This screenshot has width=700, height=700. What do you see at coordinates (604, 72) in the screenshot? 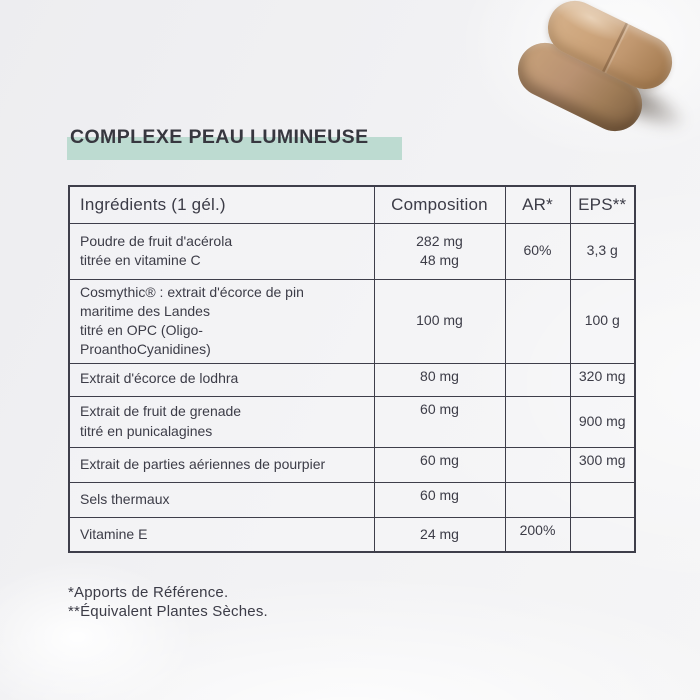
I see `capsule-photo` at bounding box center [604, 72].